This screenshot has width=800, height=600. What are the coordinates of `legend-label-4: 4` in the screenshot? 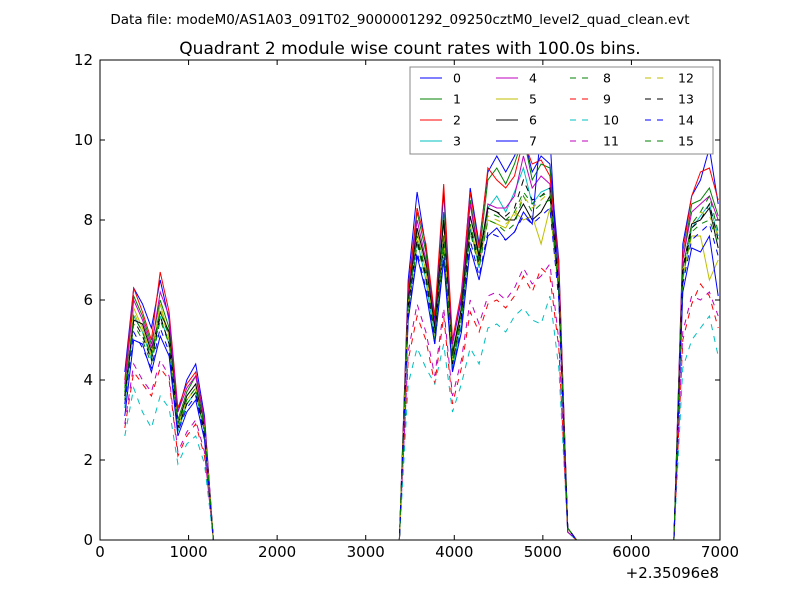 It's located at (533, 78).